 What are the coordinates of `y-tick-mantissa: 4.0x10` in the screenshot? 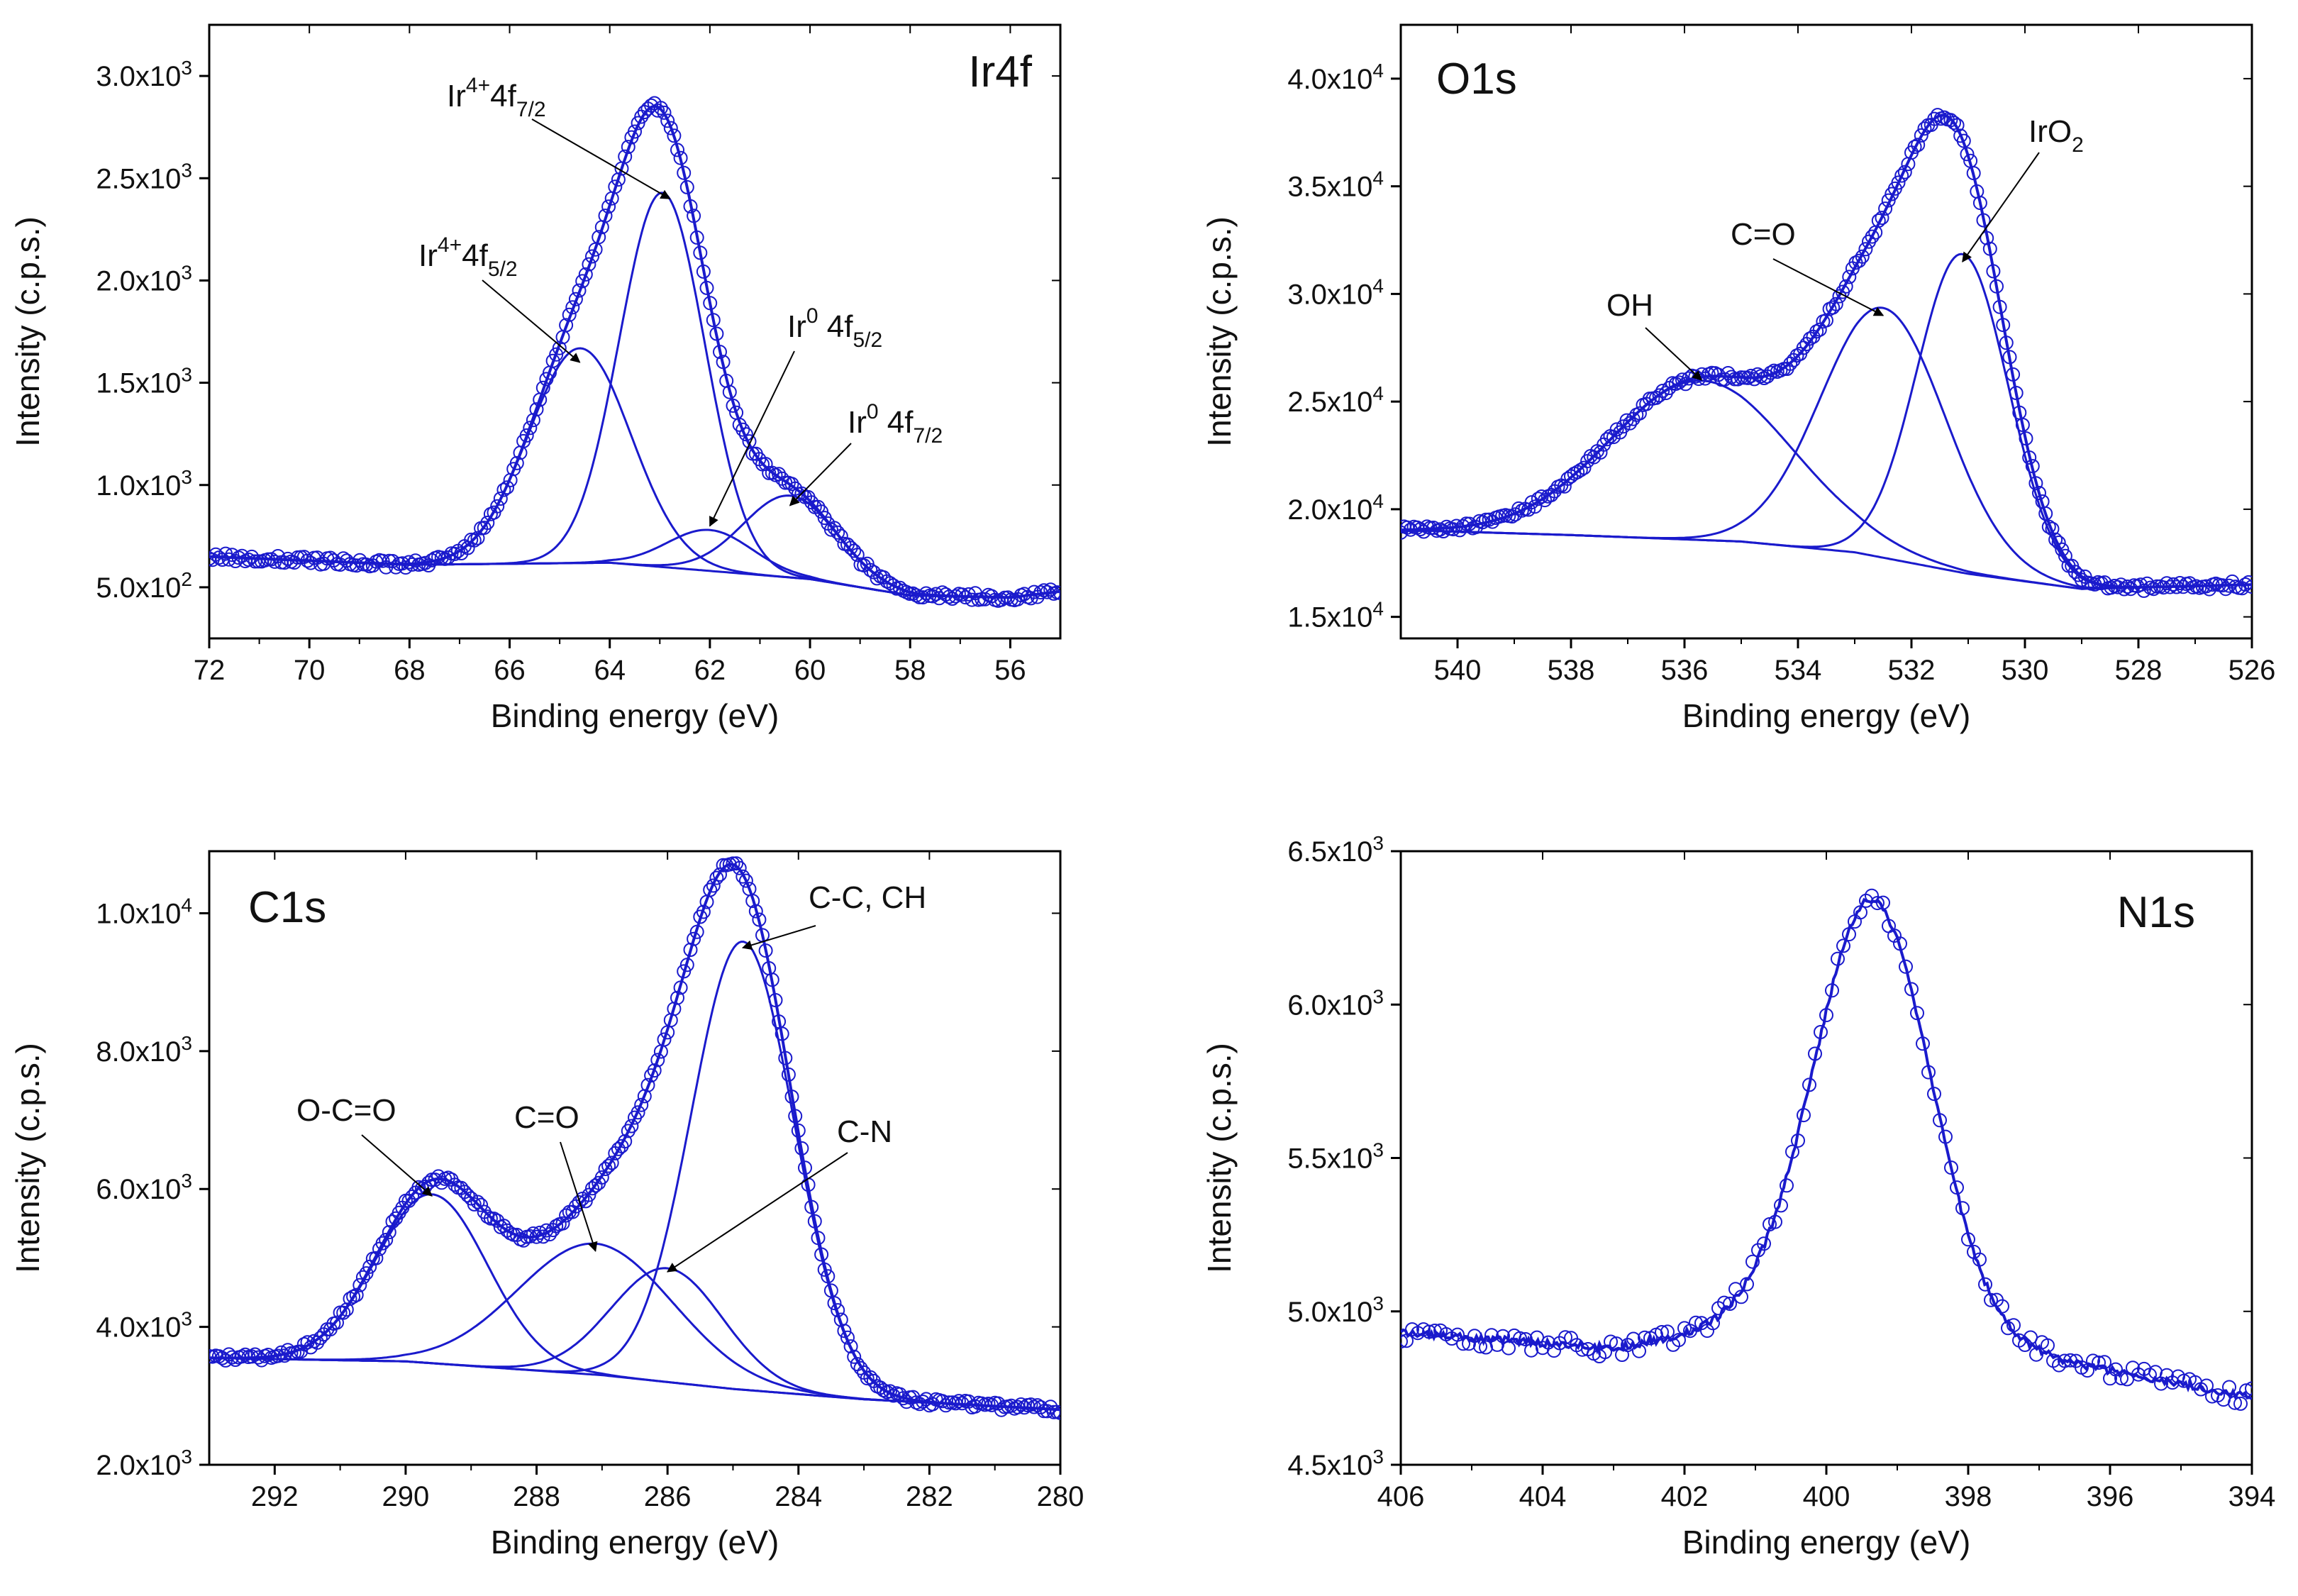 It's located at (1329, 79).